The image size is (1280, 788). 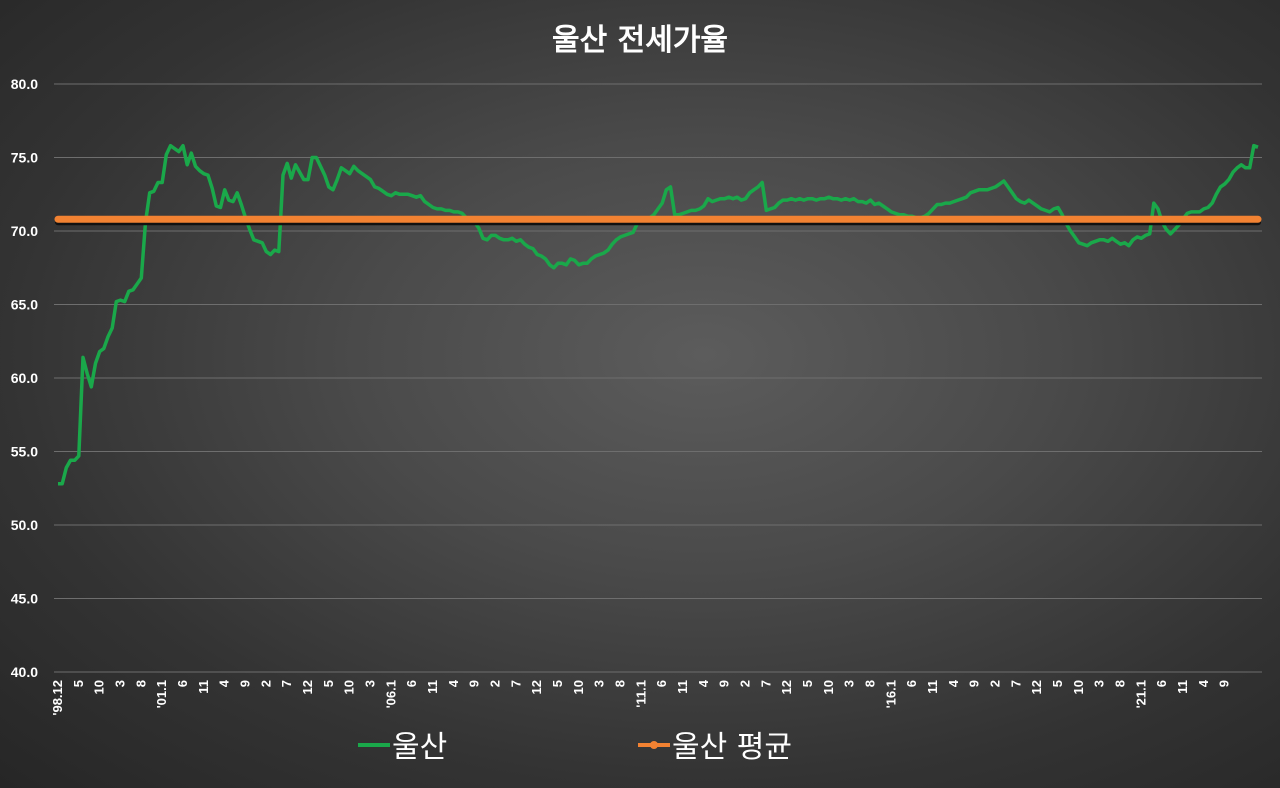 What do you see at coordinates (24, 158) in the screenshot?
I see `y-tick-label: 75.0` at bounding box center [24, 158].